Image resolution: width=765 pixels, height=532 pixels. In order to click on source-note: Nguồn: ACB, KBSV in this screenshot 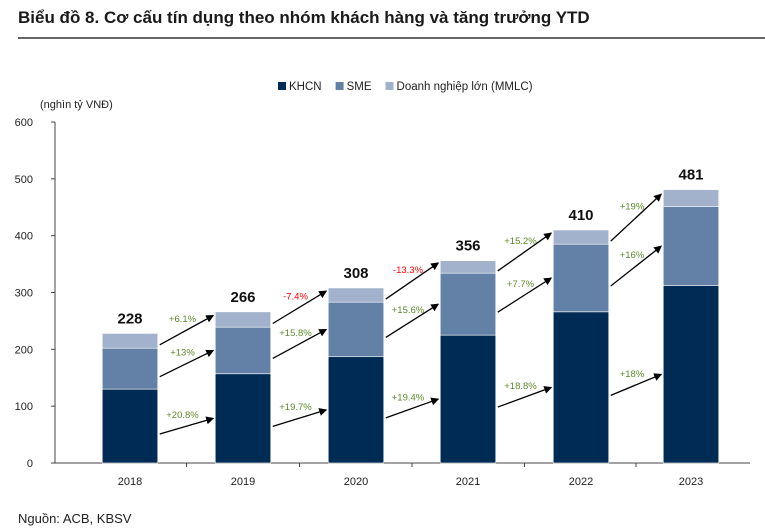, I will do `click(75, 518)`.